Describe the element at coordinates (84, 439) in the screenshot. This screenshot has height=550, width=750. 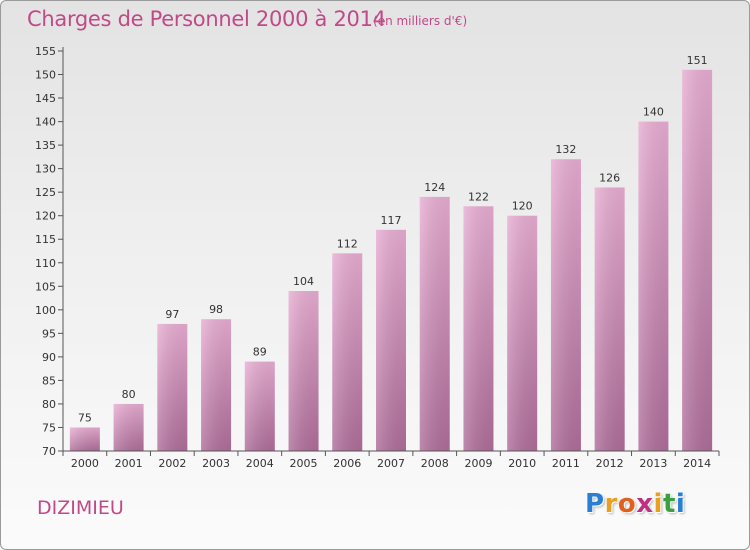
I see `bar-shade-2000` at that location.